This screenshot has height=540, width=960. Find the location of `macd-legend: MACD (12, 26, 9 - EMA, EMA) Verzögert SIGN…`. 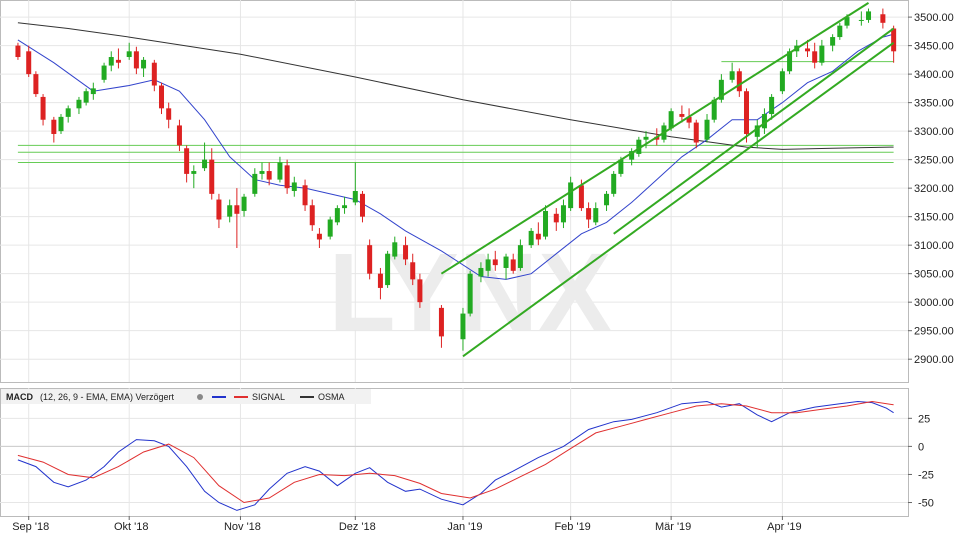

macd-legend: MACD (12, 26, 9 - EMA, EMA) Verzögert SIGN… is located at coordinates (186, 396).